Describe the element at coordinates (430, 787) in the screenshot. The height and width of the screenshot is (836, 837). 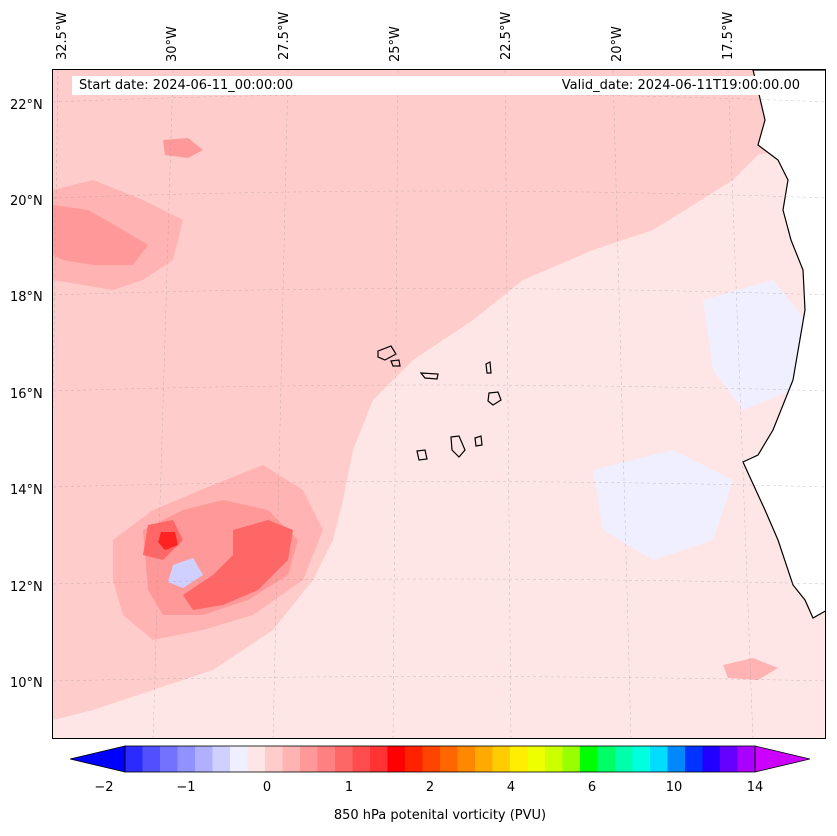
I see `colorbar-tick: 2` at that location.